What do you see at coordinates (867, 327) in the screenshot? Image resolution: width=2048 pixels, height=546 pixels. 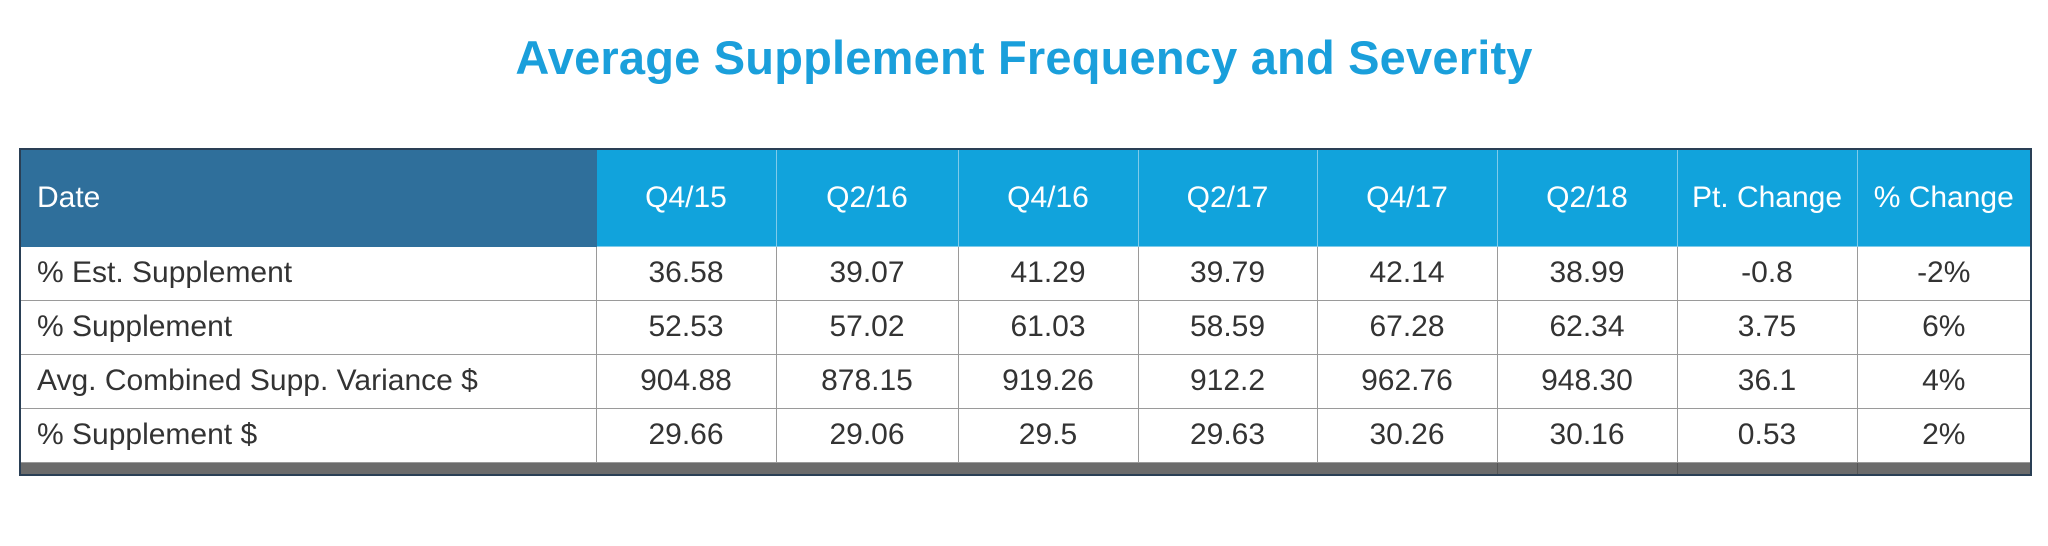 I see `table-cell: 57.02` at bounding box center [867, 327].